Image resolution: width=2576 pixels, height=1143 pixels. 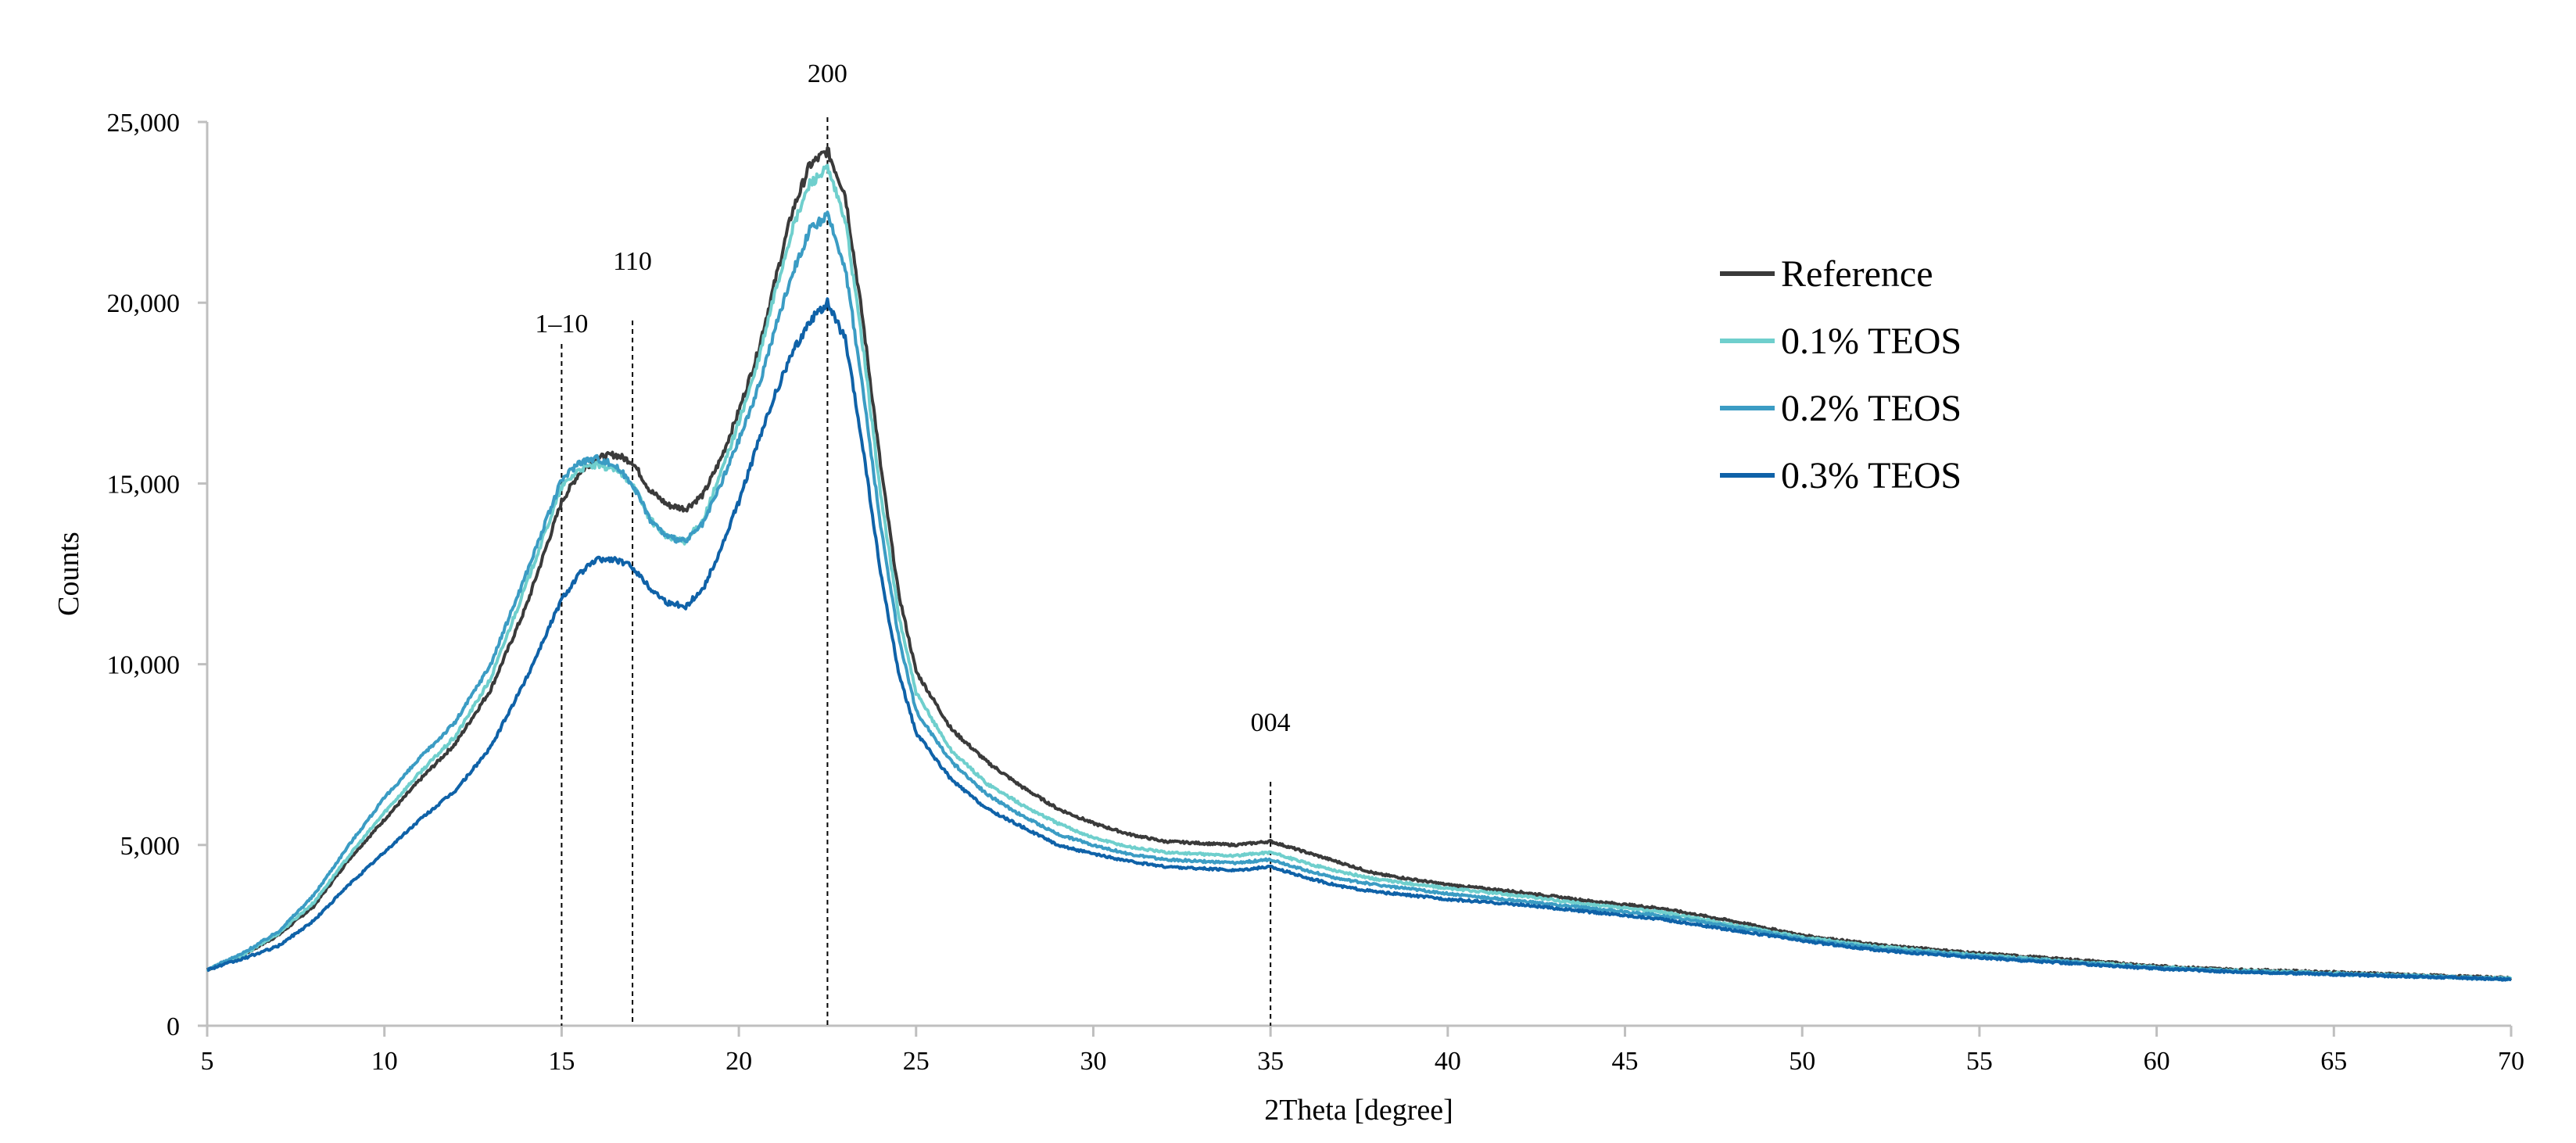 What do you see at coordinates (1093, 1061) in the screenshot?
I see `x-tick-label: 30` at bounding box center [1093, 1061].